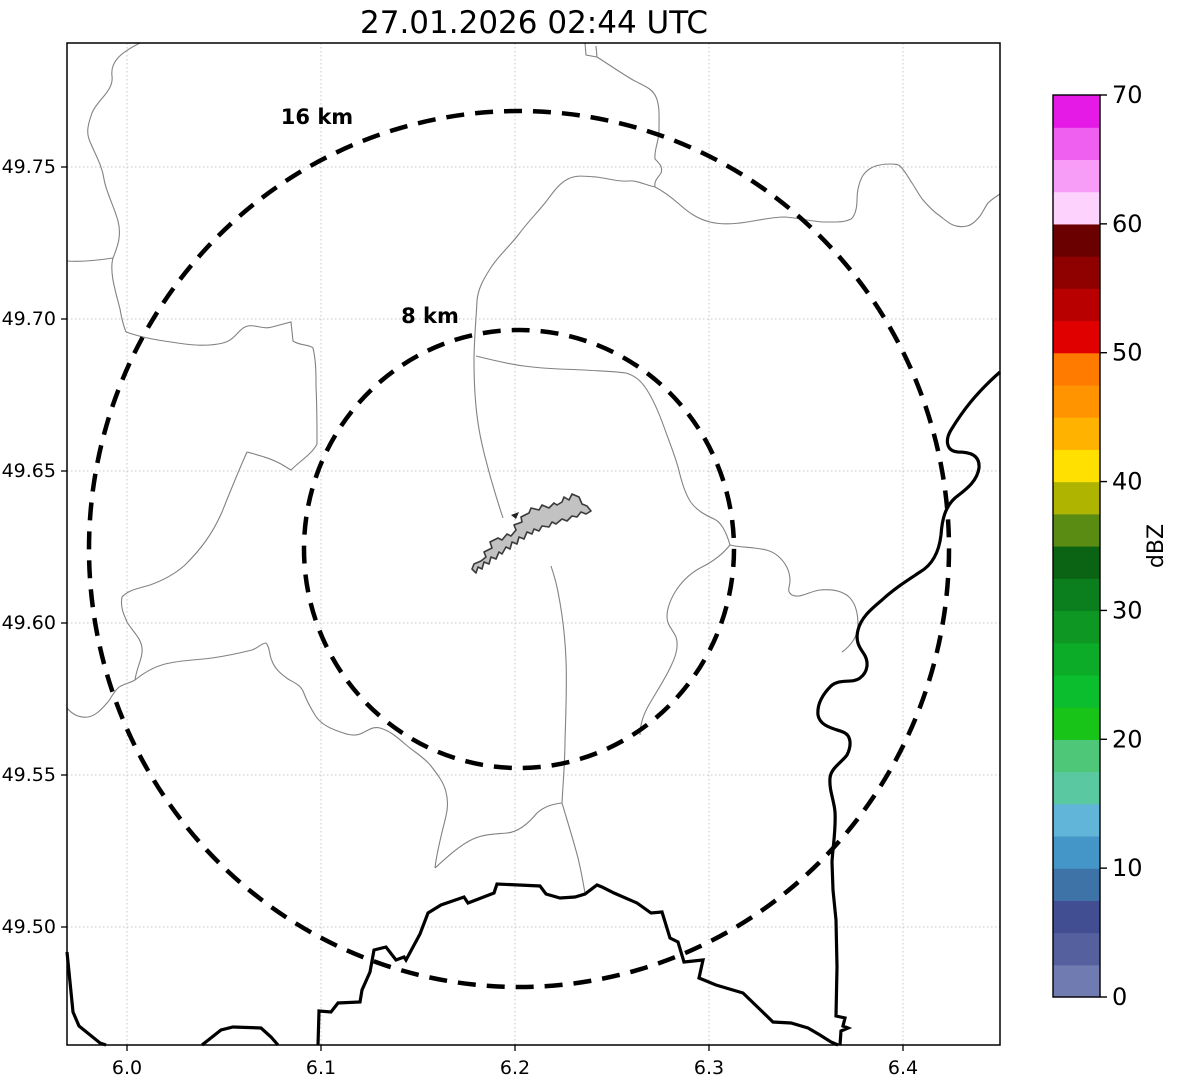 The image size is (1188, 1084). I want to click on figure-title: 27.01.2026 02:44 UTC, so click(534, 23).